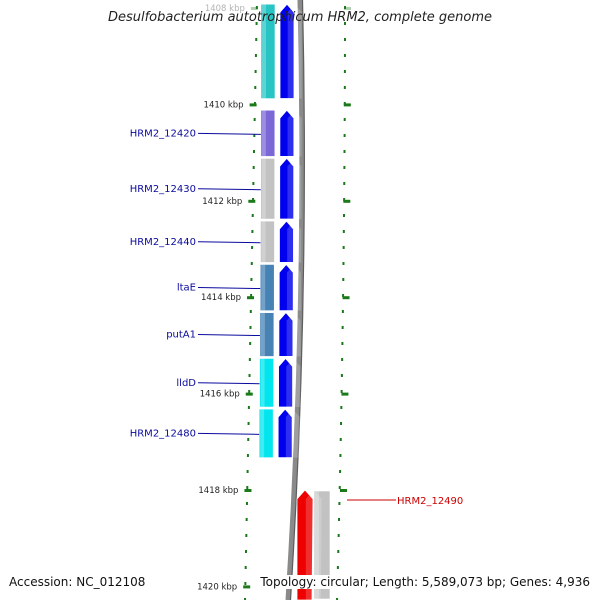  I want to click on tick-label: 1420 kbp, so click(217, 587).